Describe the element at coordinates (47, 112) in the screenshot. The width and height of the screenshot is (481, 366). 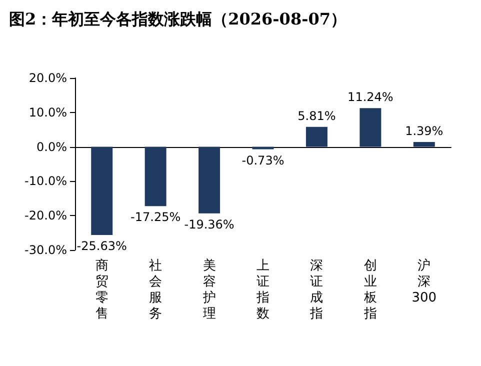
I see `y-tick-label: 10.0%` at that location.